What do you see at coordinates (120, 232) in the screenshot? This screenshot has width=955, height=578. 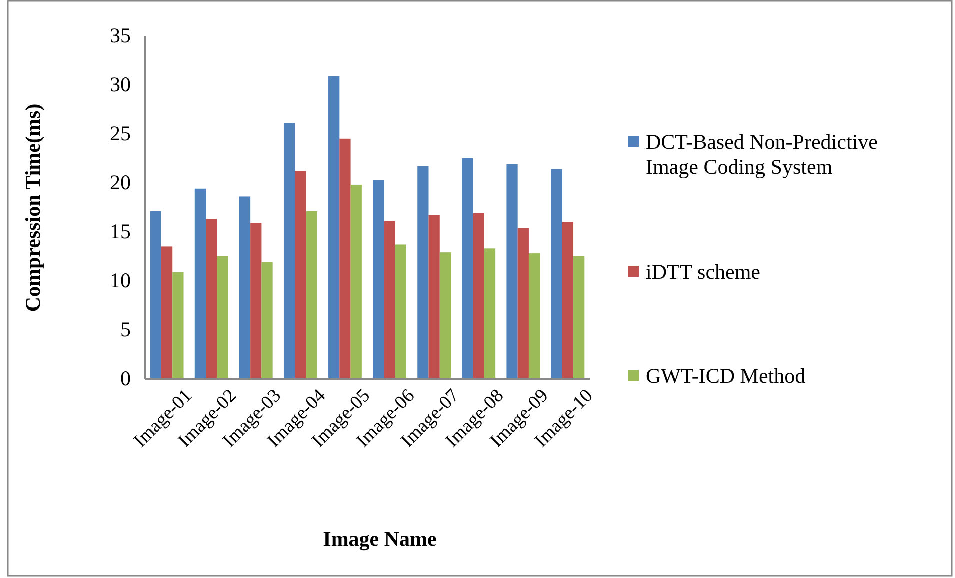 I see `y-tick-label: 15` at bounding box center [120, 232].